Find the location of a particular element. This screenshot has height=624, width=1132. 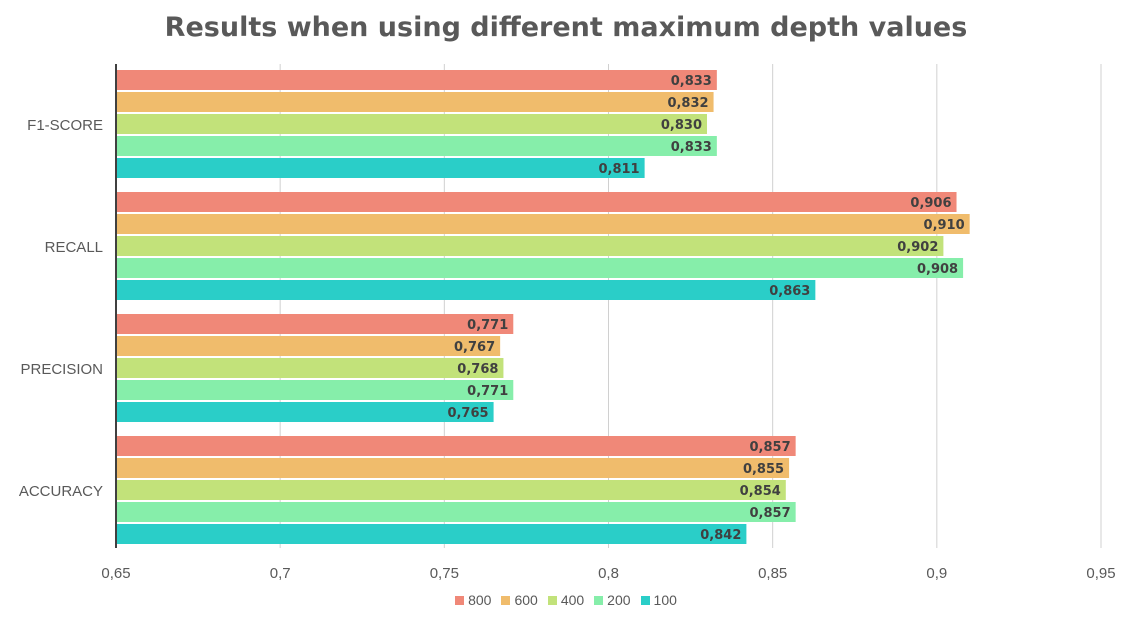

data-label: 0,902 is located at coordinates (917, 247).